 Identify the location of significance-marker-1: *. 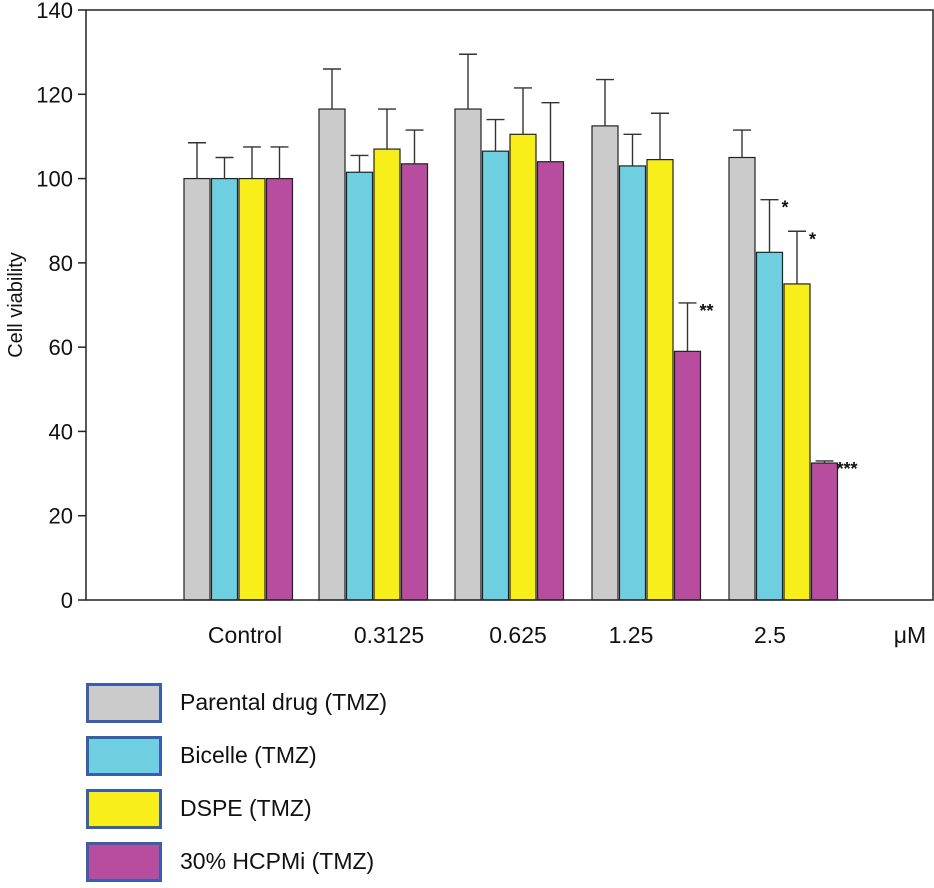
(785, 208).